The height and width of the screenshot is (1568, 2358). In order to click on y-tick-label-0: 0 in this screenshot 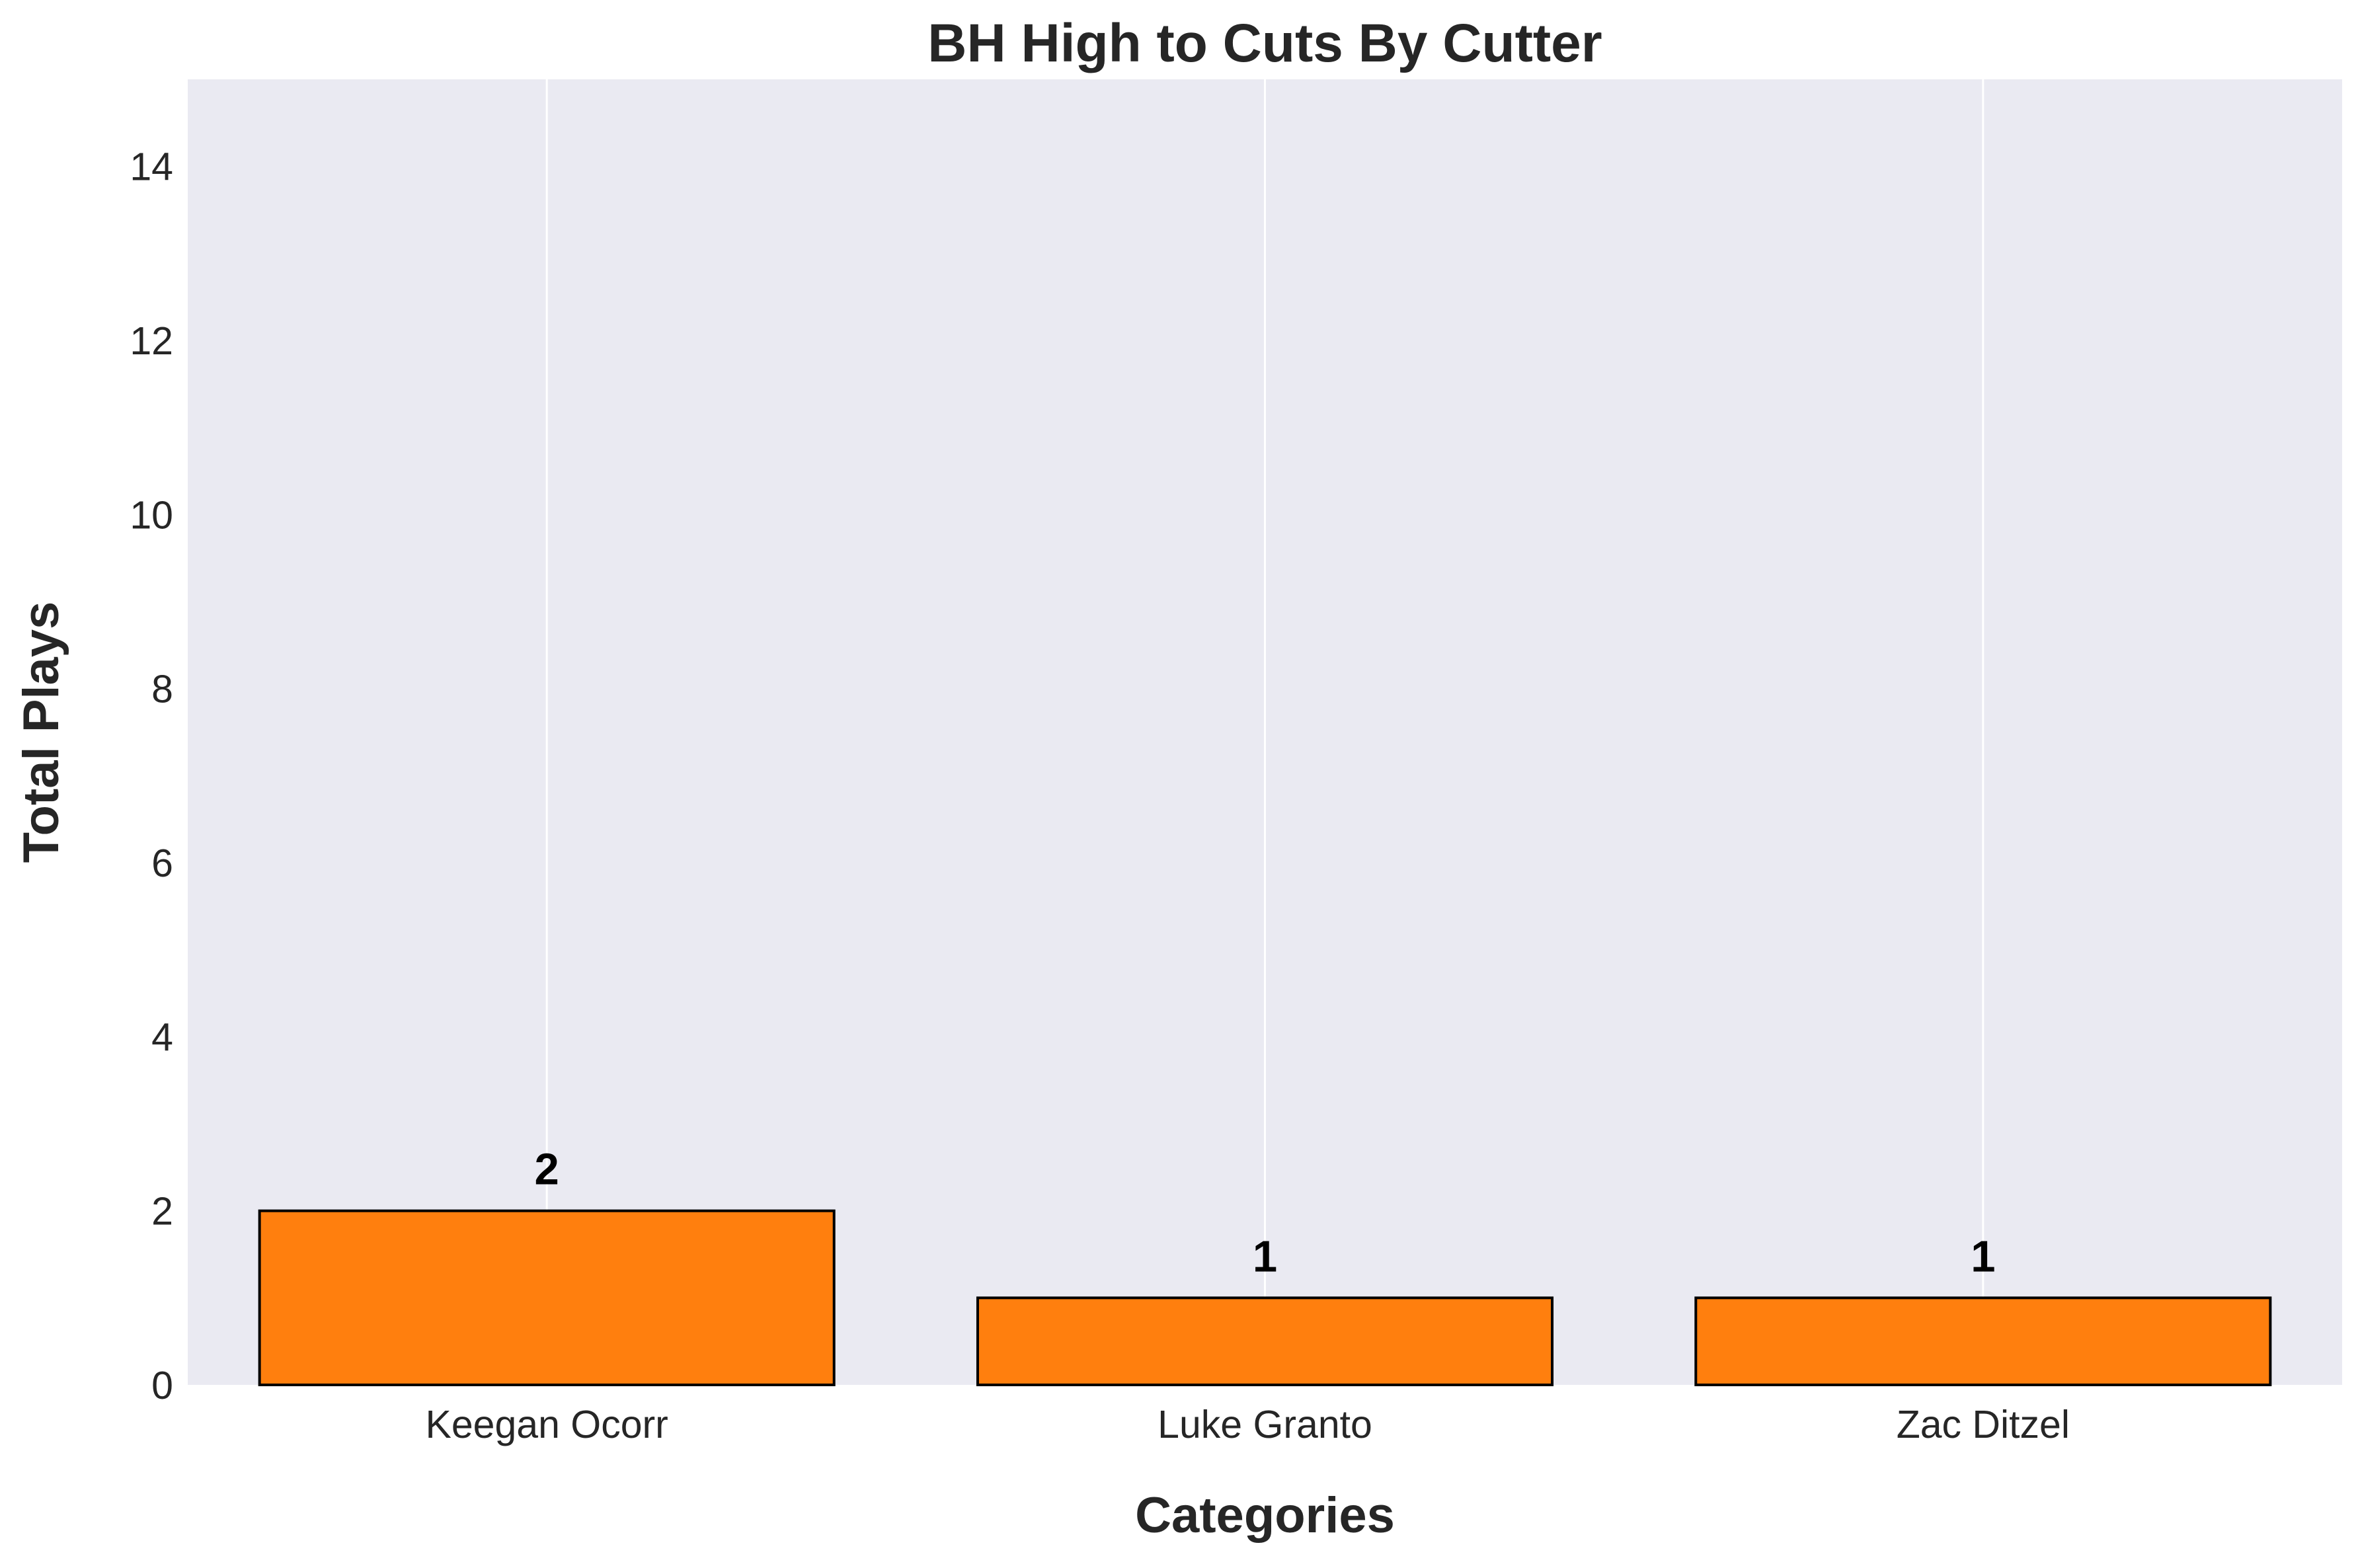, I will do `click(162, 1385)`.